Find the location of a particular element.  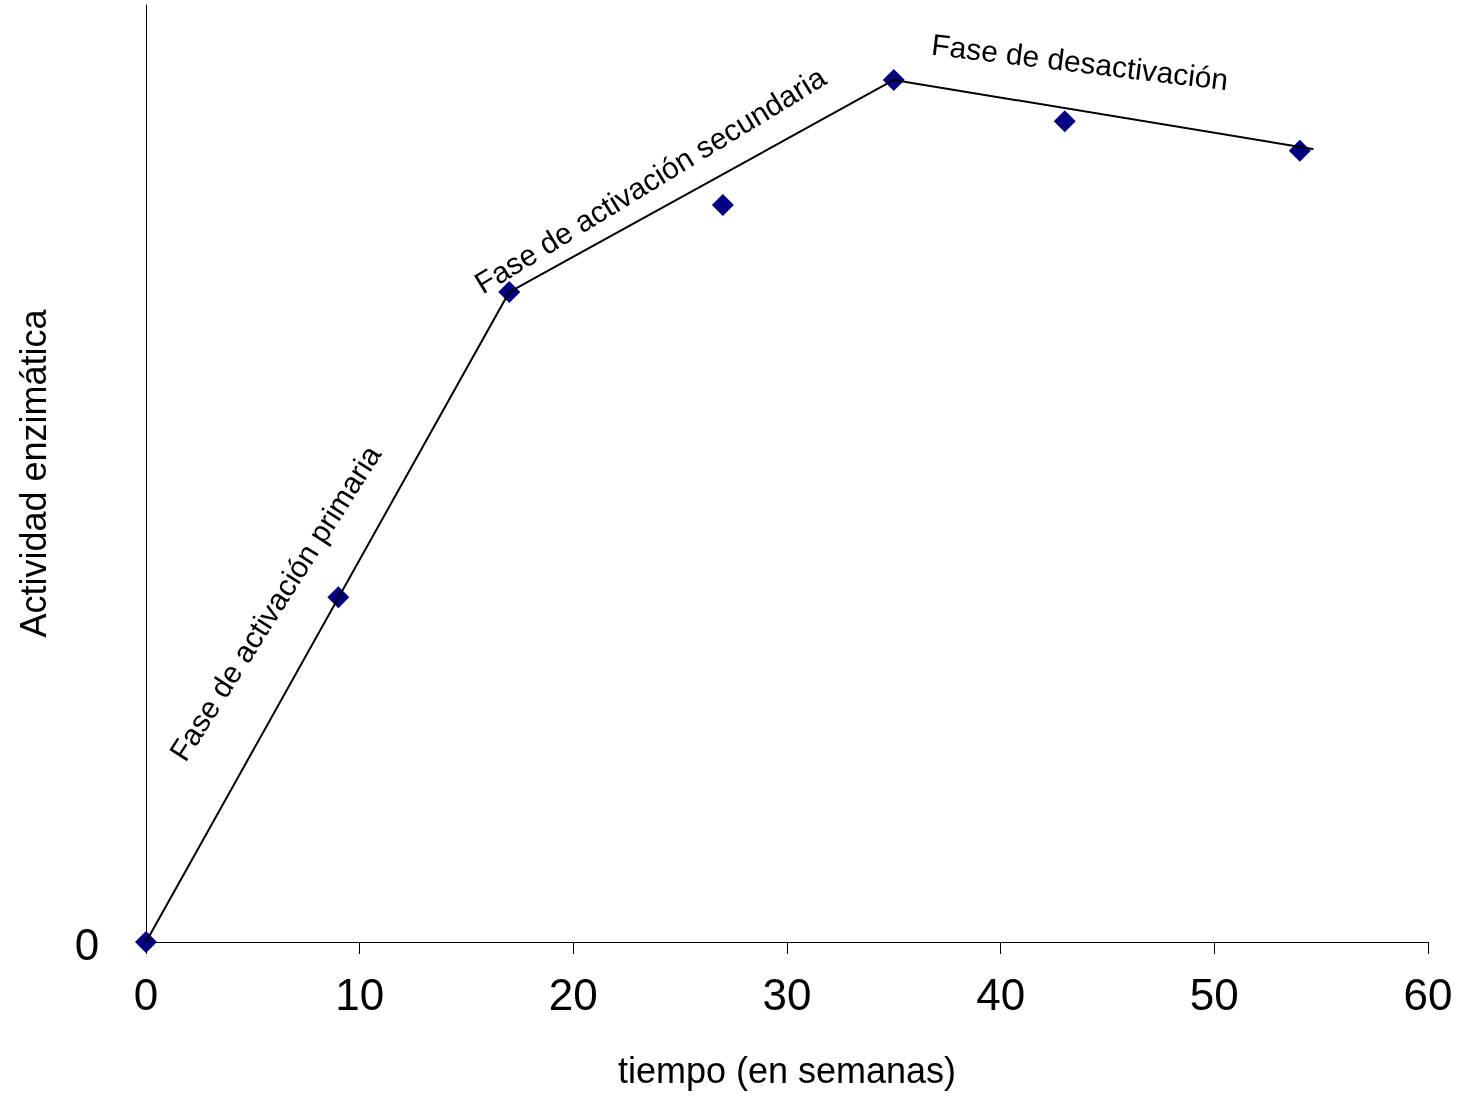

x-tick-label: 50 is located at coordinates (1214, 994).